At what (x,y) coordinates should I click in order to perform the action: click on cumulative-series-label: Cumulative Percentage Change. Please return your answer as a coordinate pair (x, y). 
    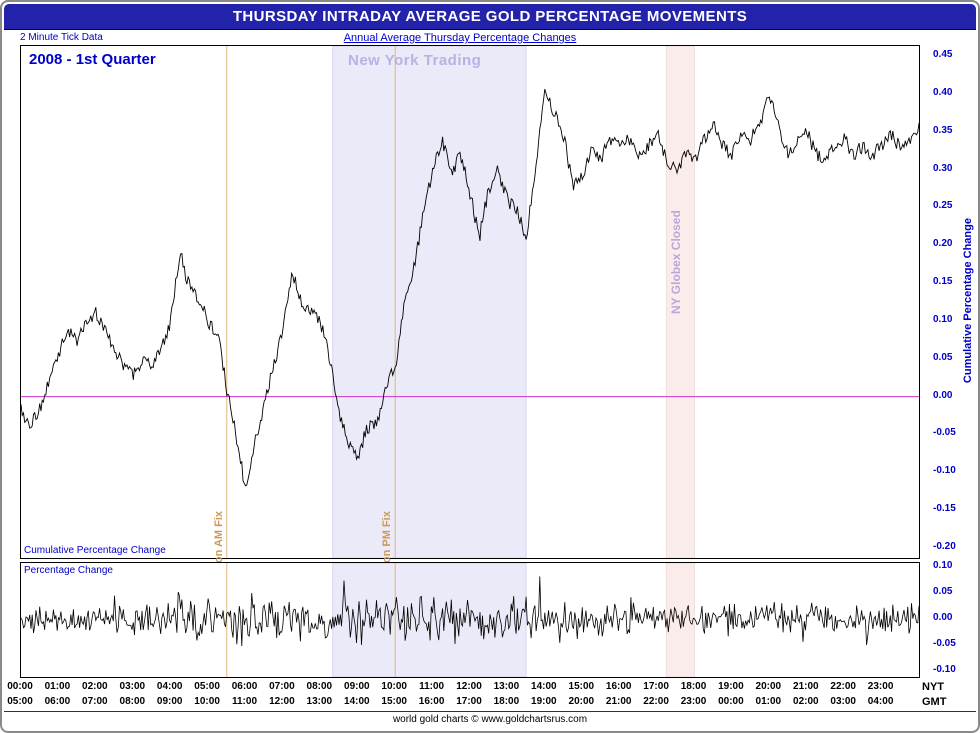
    Looking at the image, I should click on (95, 550).